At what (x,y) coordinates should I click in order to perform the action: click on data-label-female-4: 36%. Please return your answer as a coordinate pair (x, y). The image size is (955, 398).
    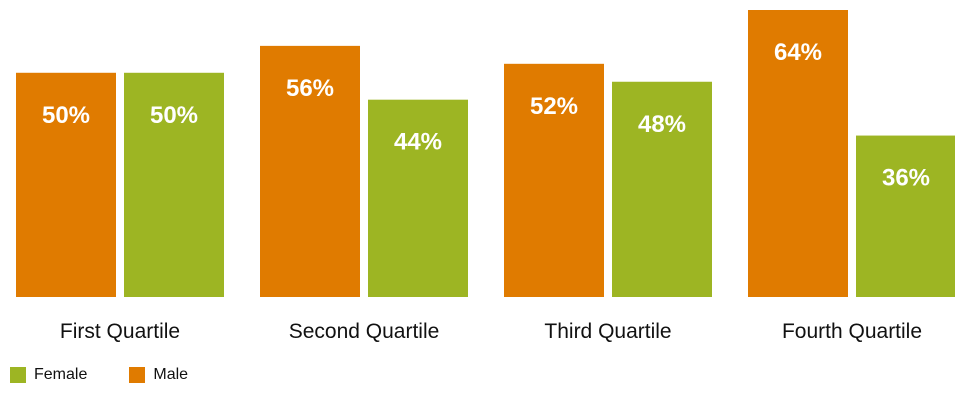
    Looking at the image, I should click on (906, 178).